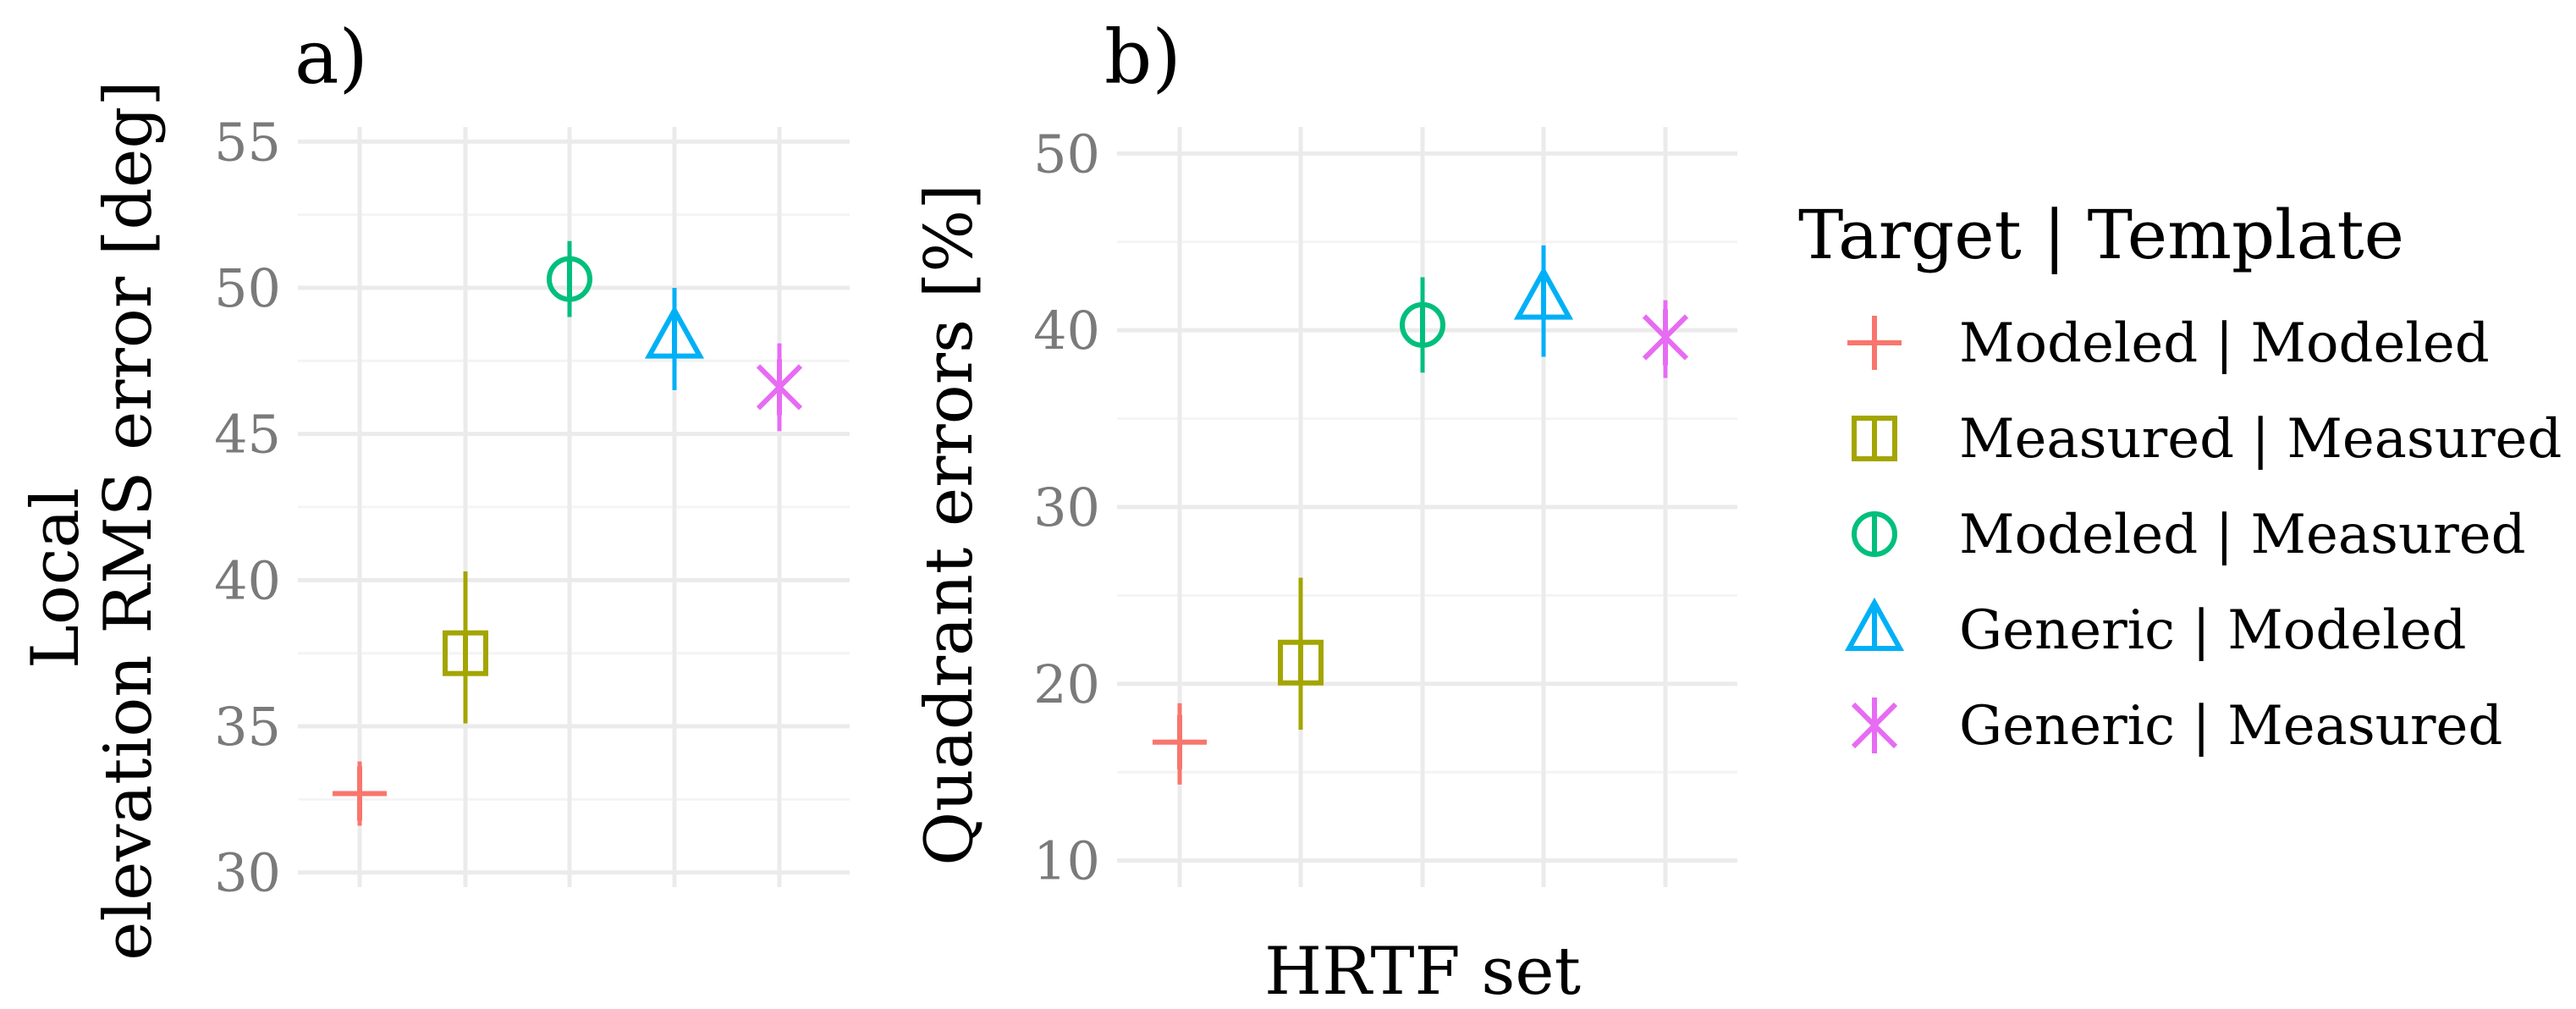 The height and width of the screenshot is (1009, 2576). I want to click on legend-label: Measured | Measured, so click(2260, 439).